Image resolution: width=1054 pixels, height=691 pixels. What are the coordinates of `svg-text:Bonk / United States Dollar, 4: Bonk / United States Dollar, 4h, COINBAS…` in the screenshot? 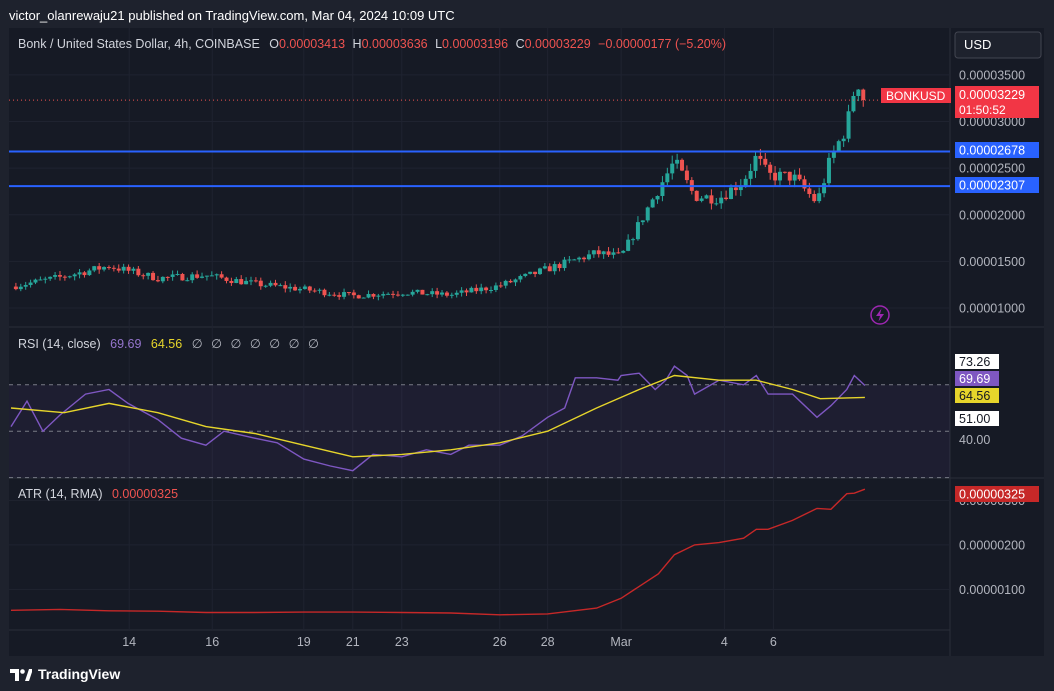 It's located at (372, 44).